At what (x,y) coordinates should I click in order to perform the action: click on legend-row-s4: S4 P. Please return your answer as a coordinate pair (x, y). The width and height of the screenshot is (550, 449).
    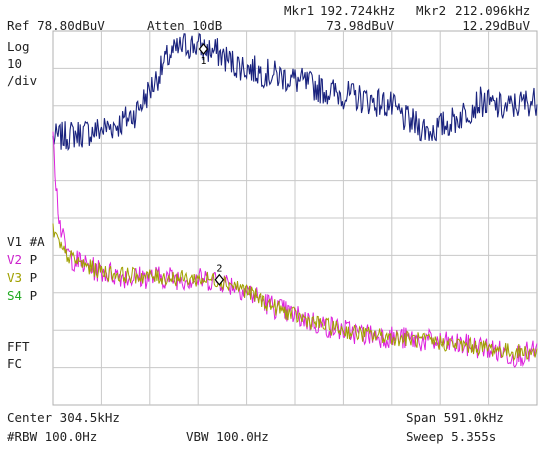
    Looking at the image, I should click on (22, 296).